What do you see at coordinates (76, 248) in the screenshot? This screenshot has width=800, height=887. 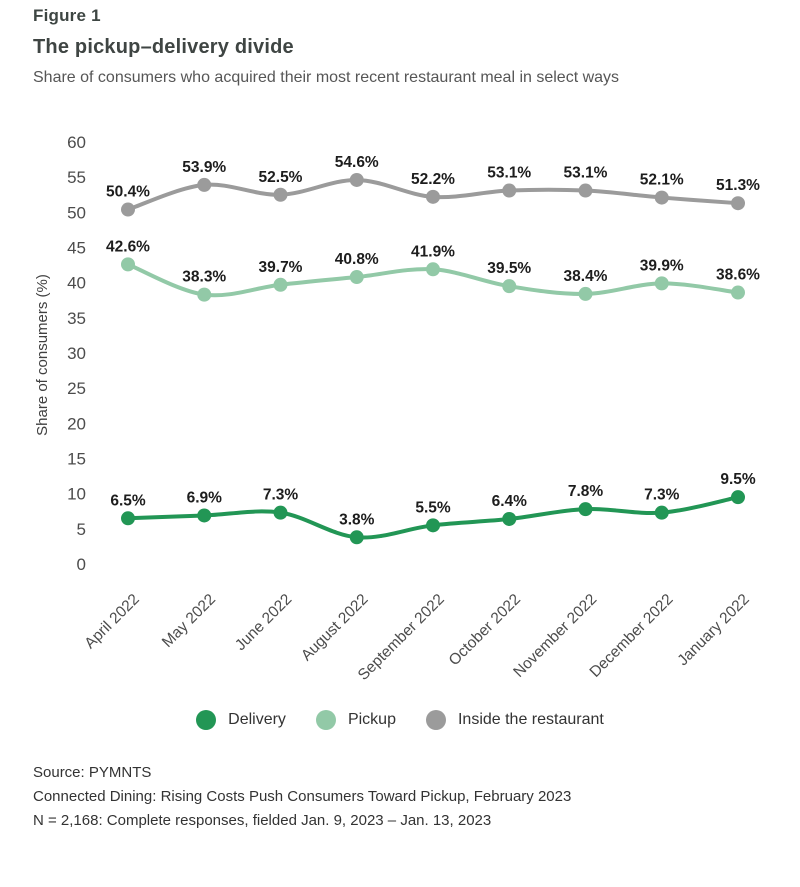 I see `y-tick-label: 45` at bounding box center [76, 248].